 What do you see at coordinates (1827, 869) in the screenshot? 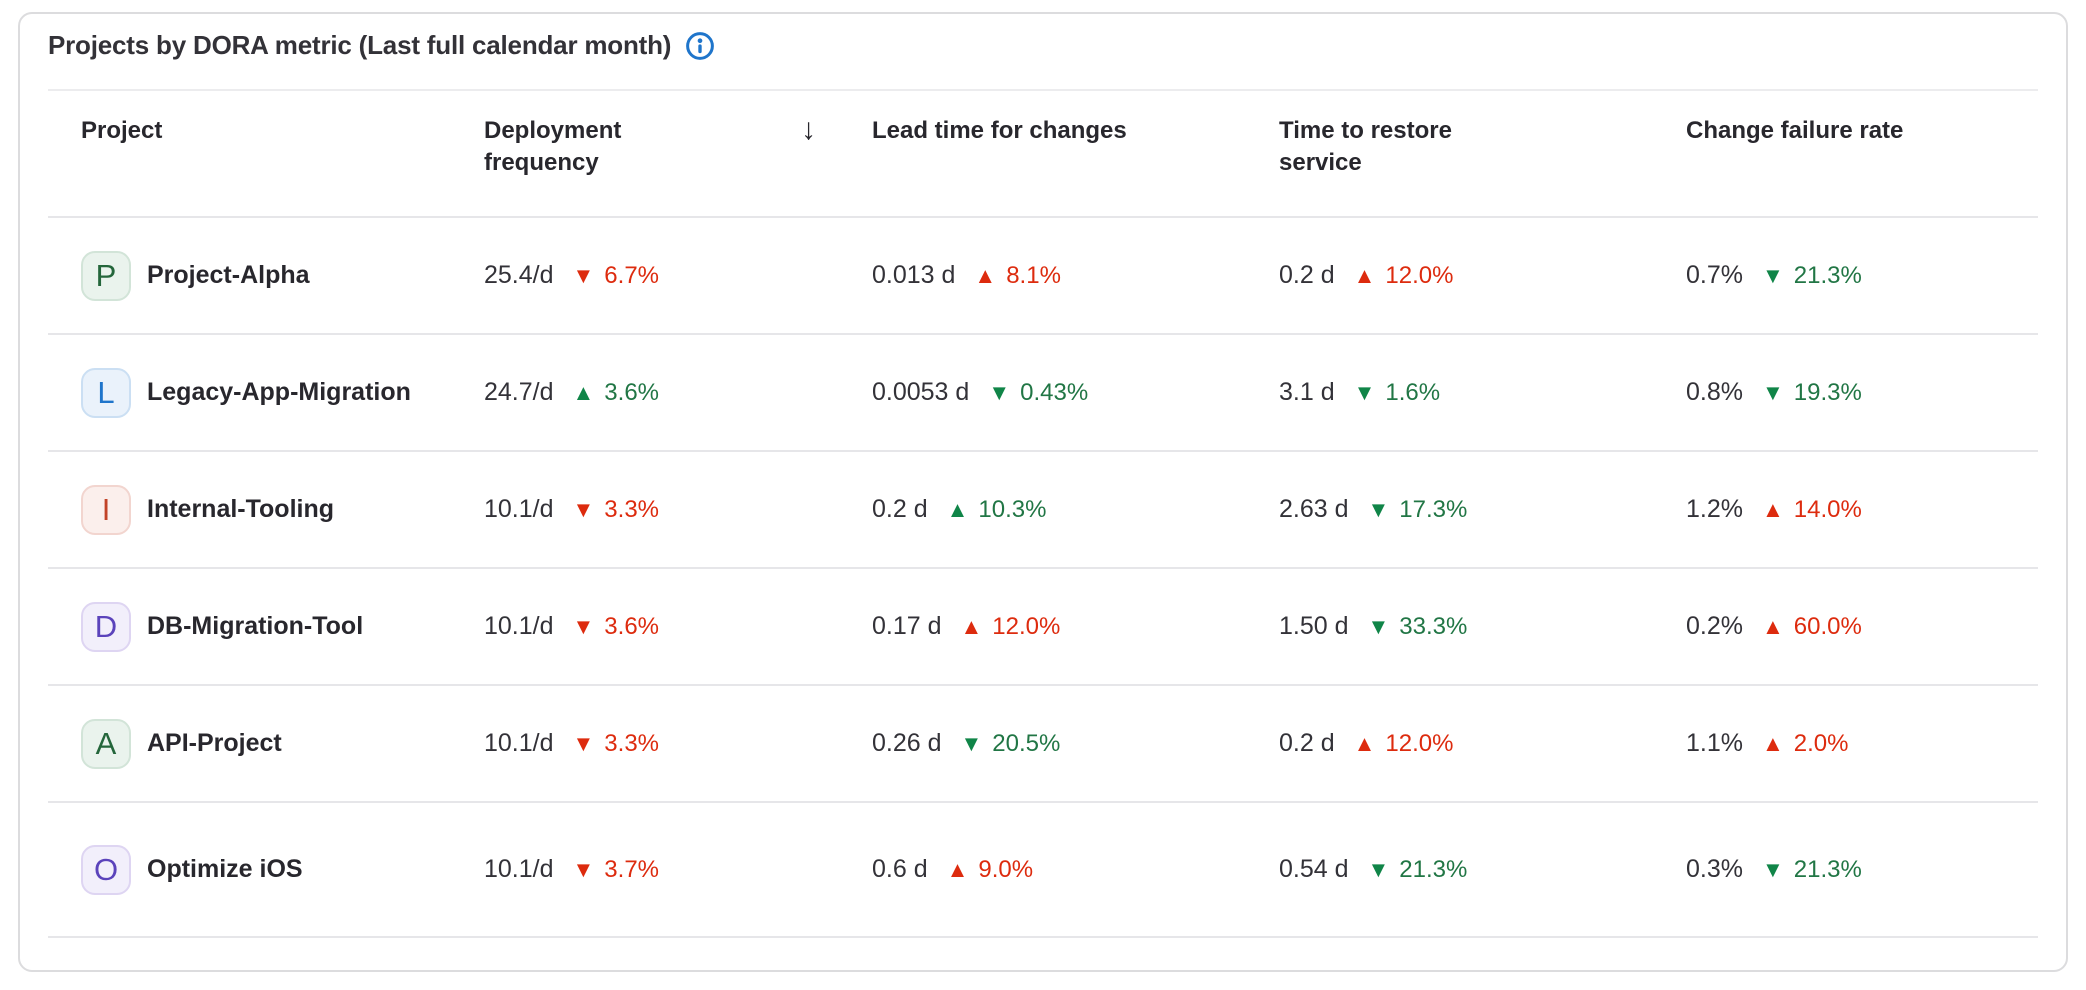
I see `trend-percent: 21.3%` at bounding box center [1827, 869].